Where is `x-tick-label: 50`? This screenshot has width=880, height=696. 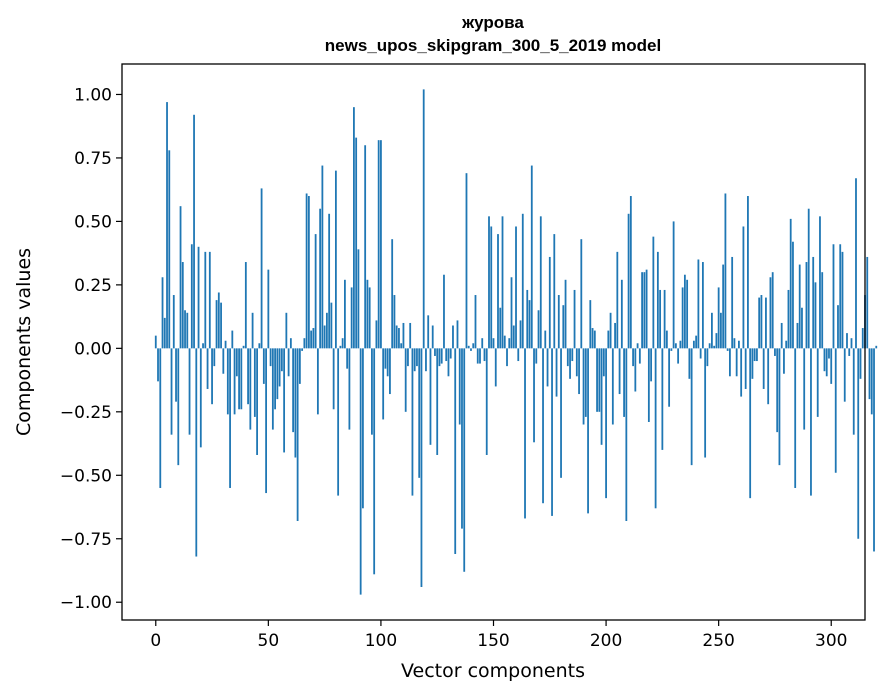 x-tick-label: 50 is located at coordinates (269, 641).